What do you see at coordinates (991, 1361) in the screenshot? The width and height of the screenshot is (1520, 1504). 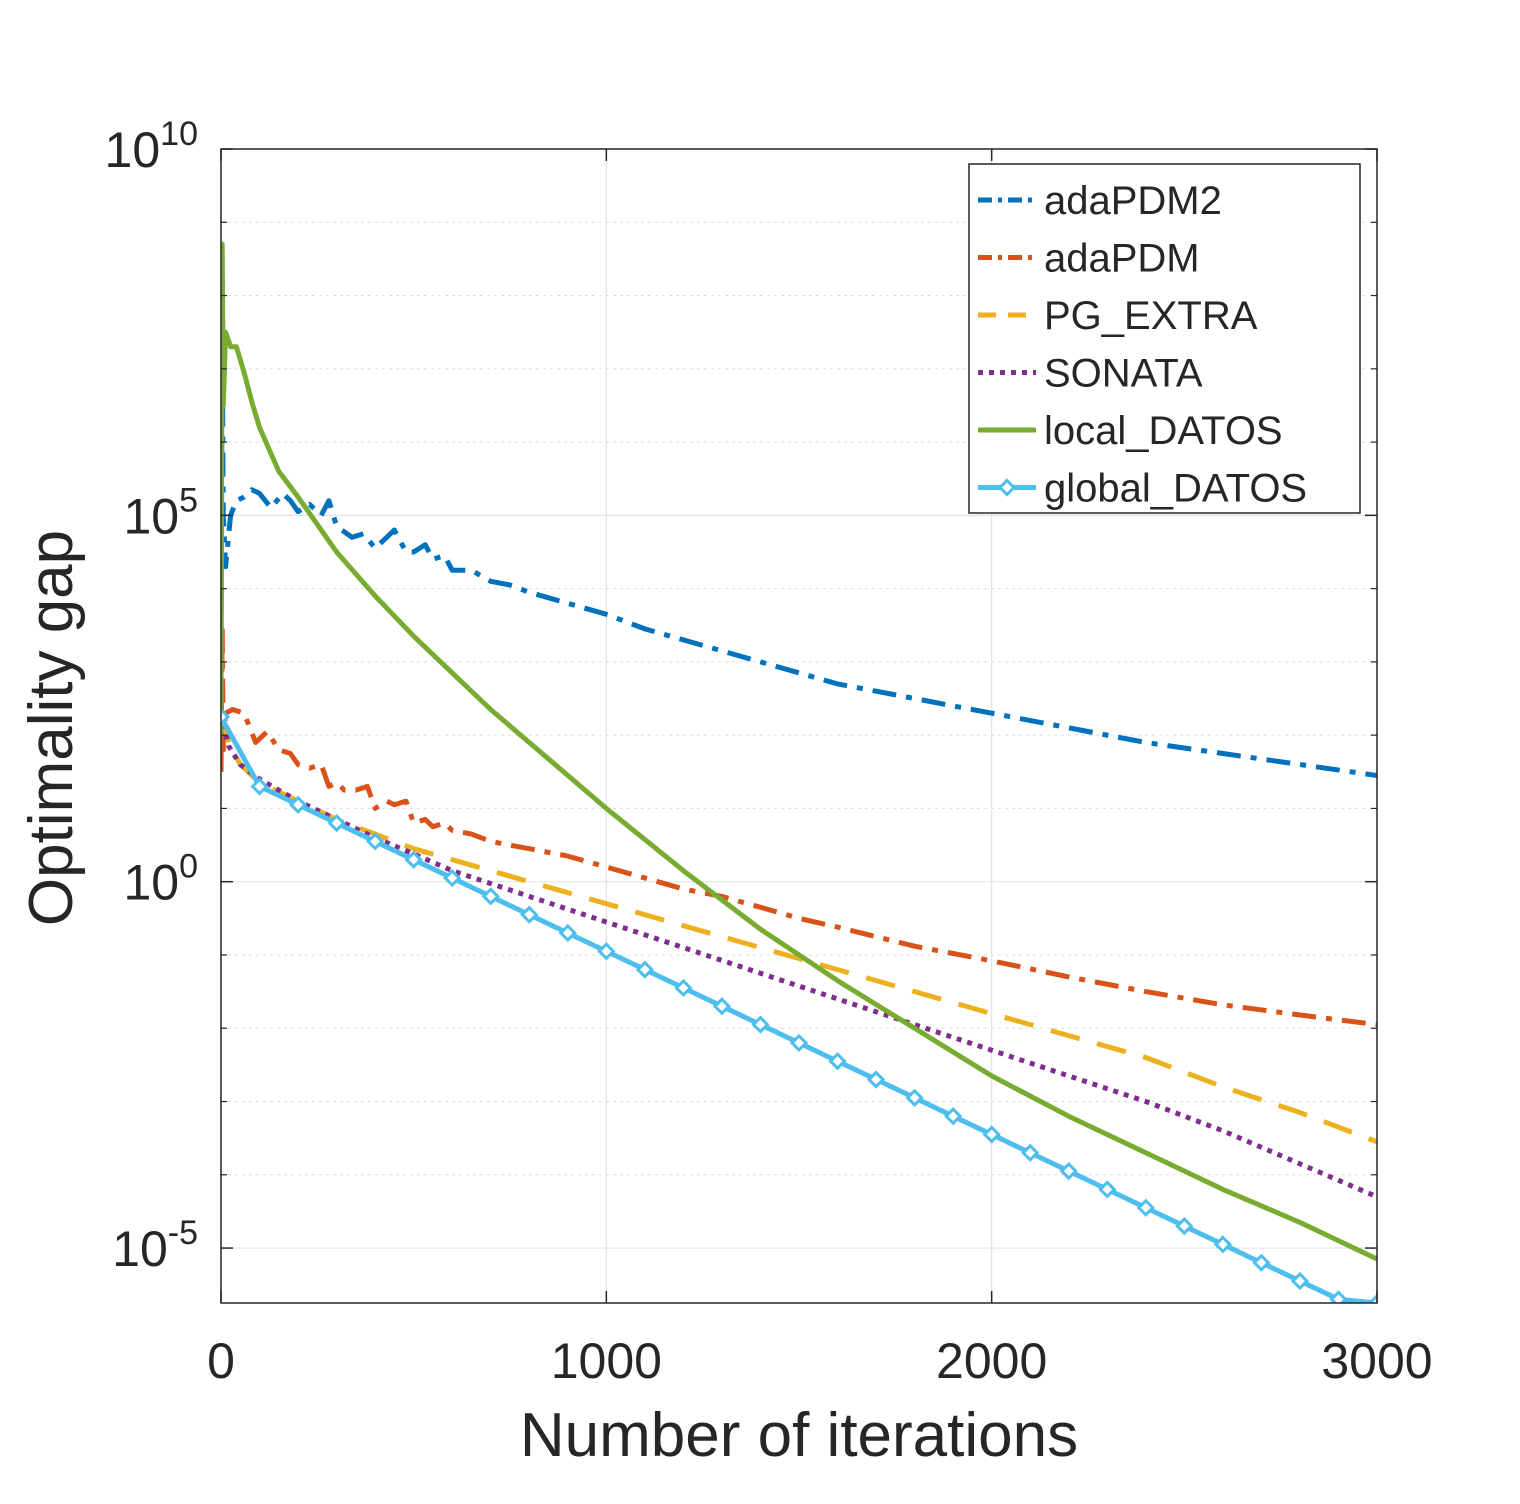 I see `x-tick-label: 2000` at bounding box center [991, 1361].